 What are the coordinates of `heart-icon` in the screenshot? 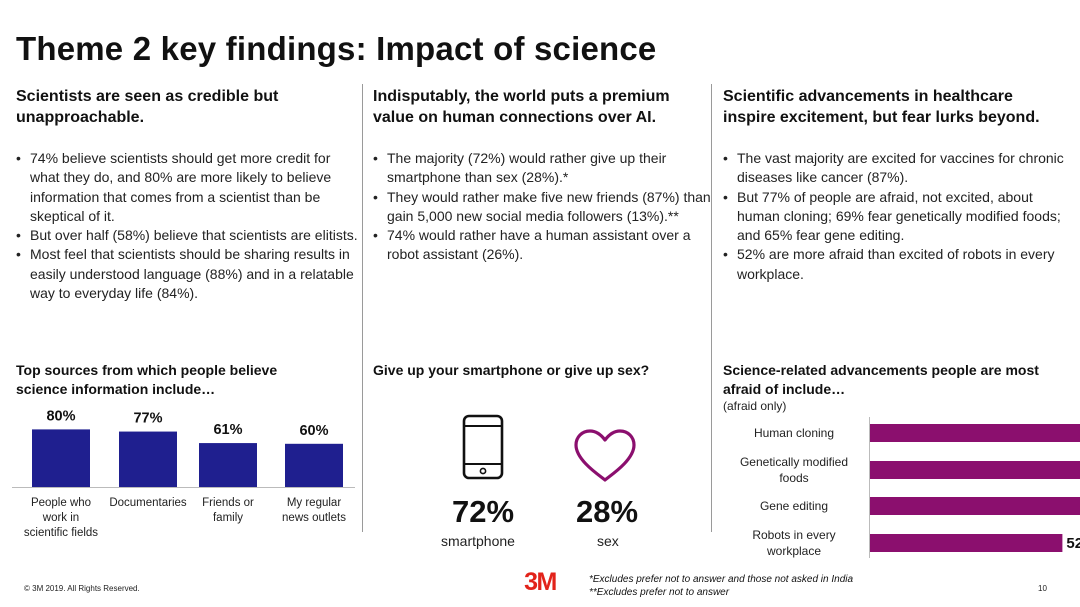 It's located at (605, 455).